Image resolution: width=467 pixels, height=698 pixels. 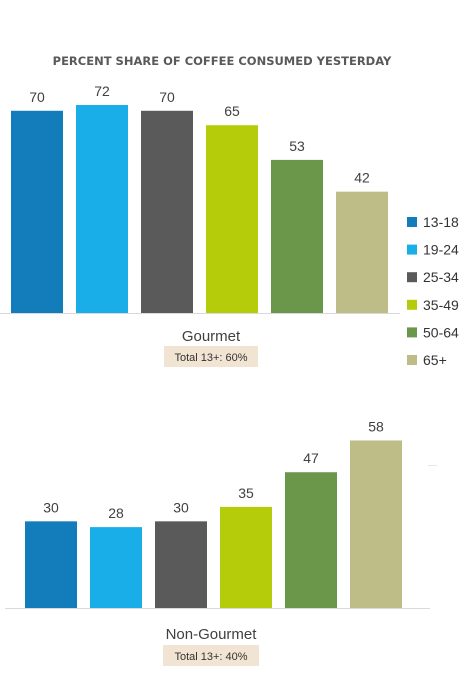 I want to click on non-gourmet-value-label-19-24: 28, so click(x=116, y=513).